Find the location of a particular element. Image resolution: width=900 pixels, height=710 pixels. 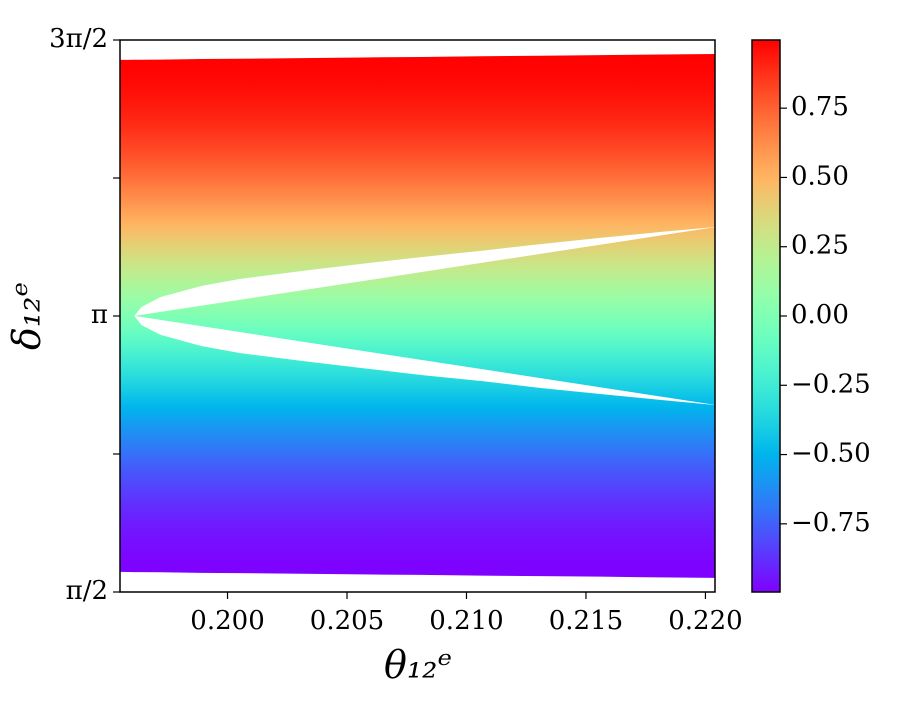

y-tick-label: π is located at coordinates (99, 315).